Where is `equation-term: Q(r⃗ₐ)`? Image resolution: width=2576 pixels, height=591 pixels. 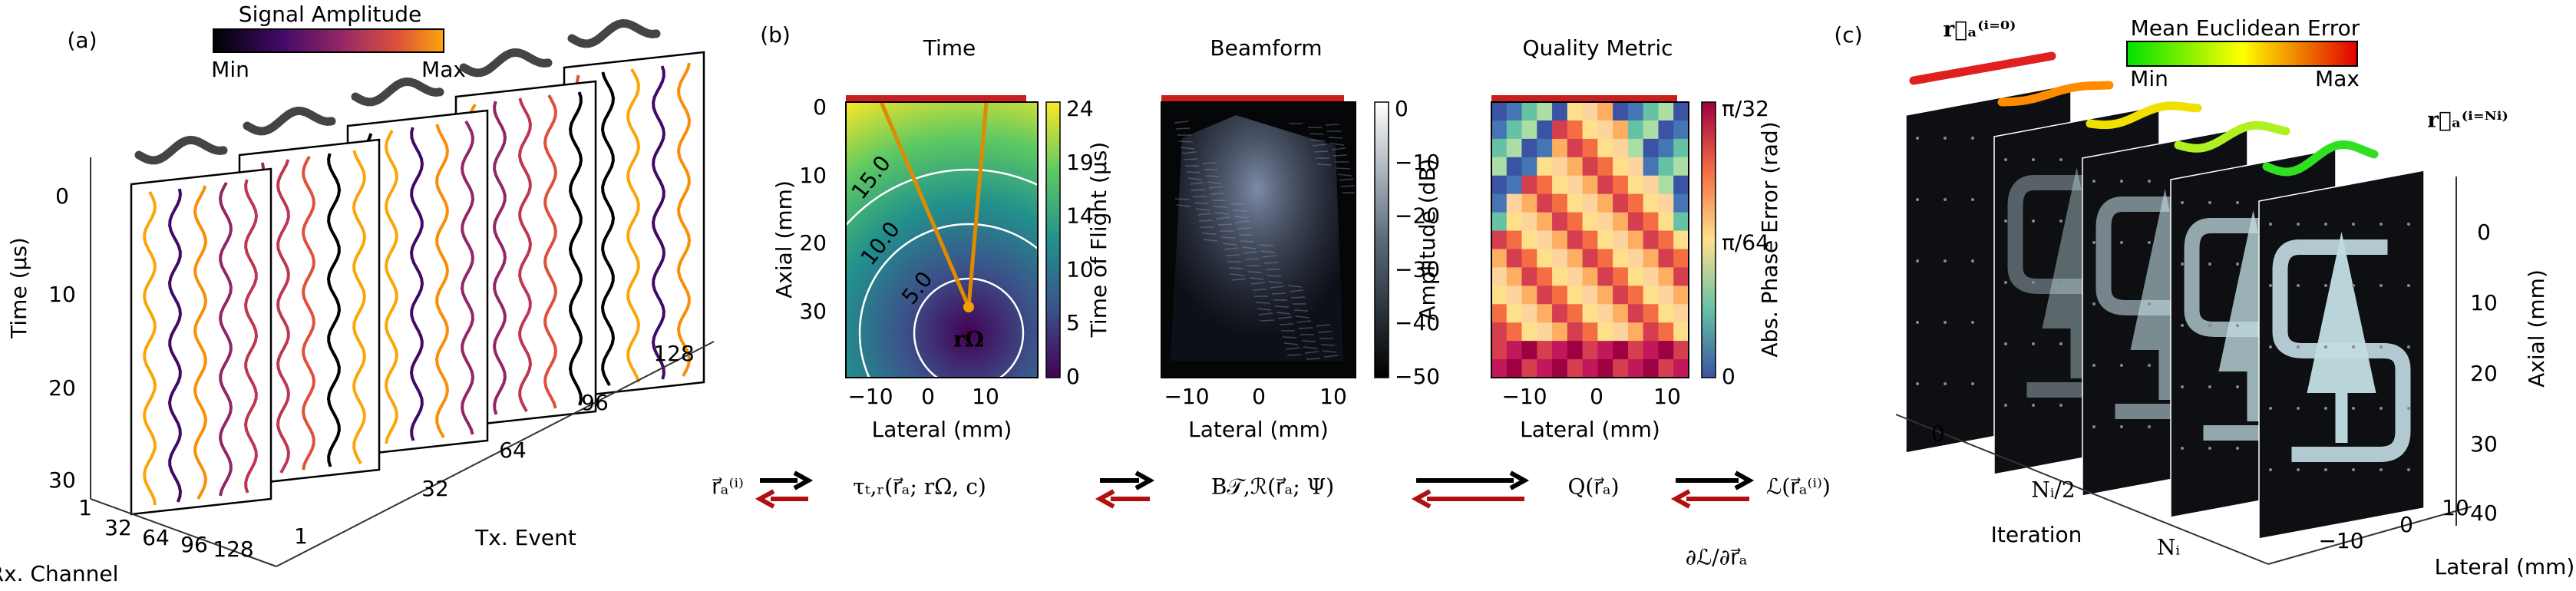 equation-term: Q(r⃗ₐ) is located at coordinates (1593, 487).